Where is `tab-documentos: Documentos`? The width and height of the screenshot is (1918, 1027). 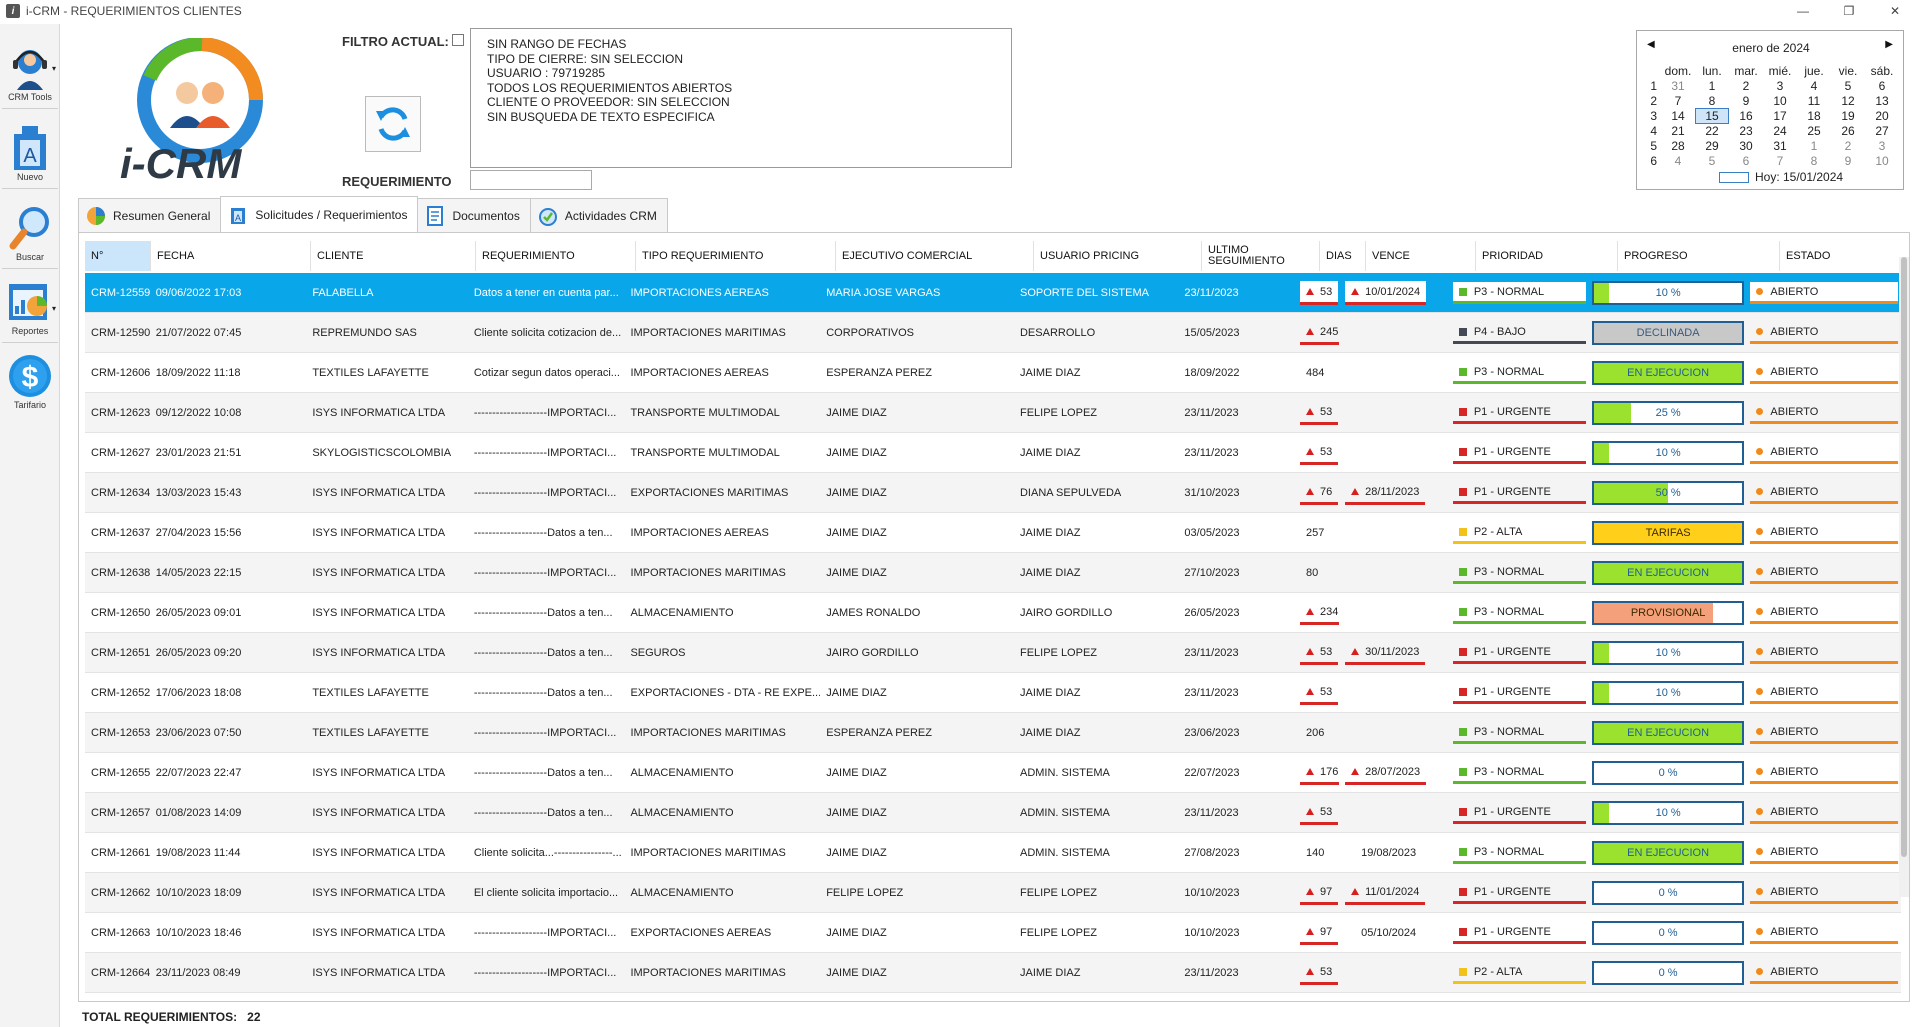 tab-documentos: Documentos is located at coordinates (474, 215).